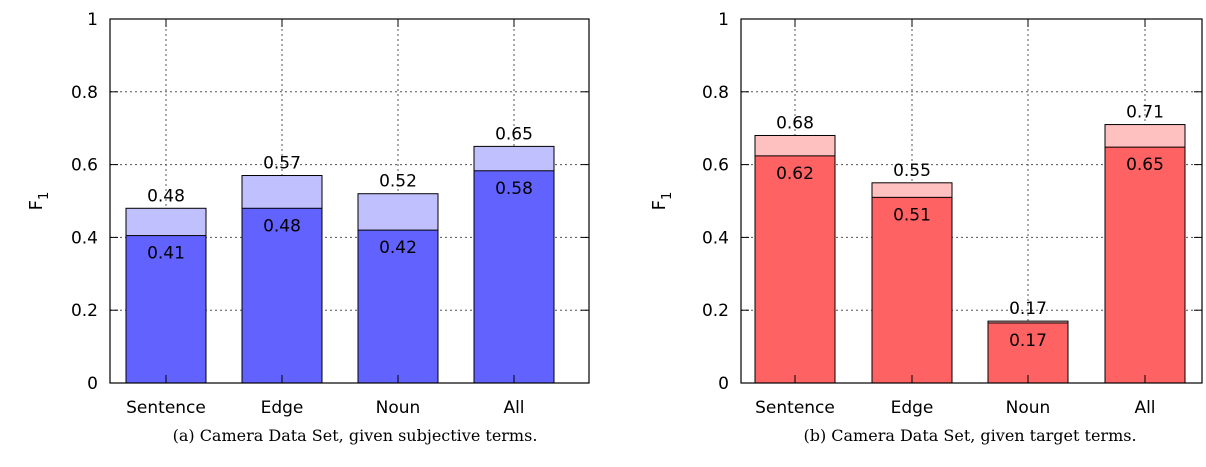 The width and height of the screenshot is (1206, 467). I want to click on data-label-overall: 0.52, so click(398, 182).